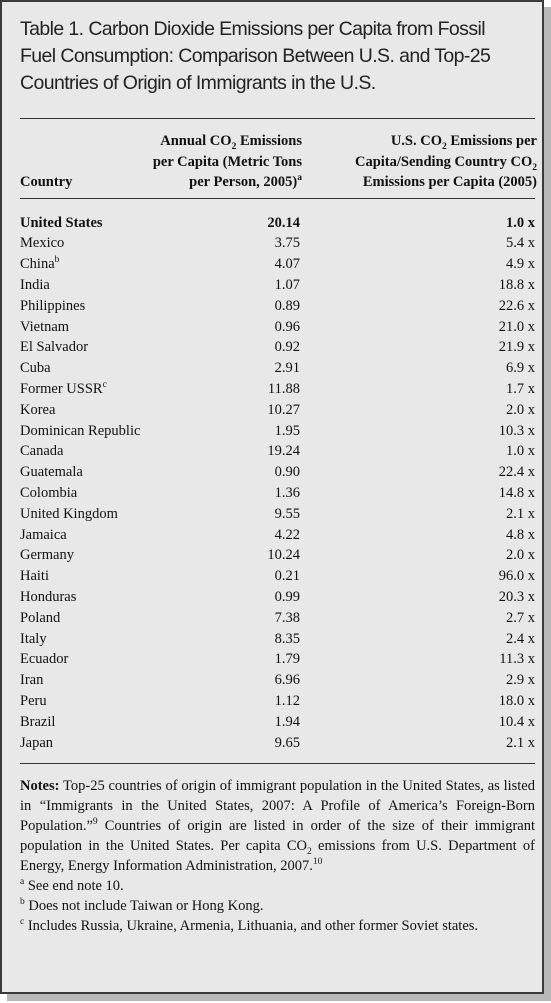 This screenshot has height=1003, width=551. I want to click on country-cell: Colombia, so click(48, 493).